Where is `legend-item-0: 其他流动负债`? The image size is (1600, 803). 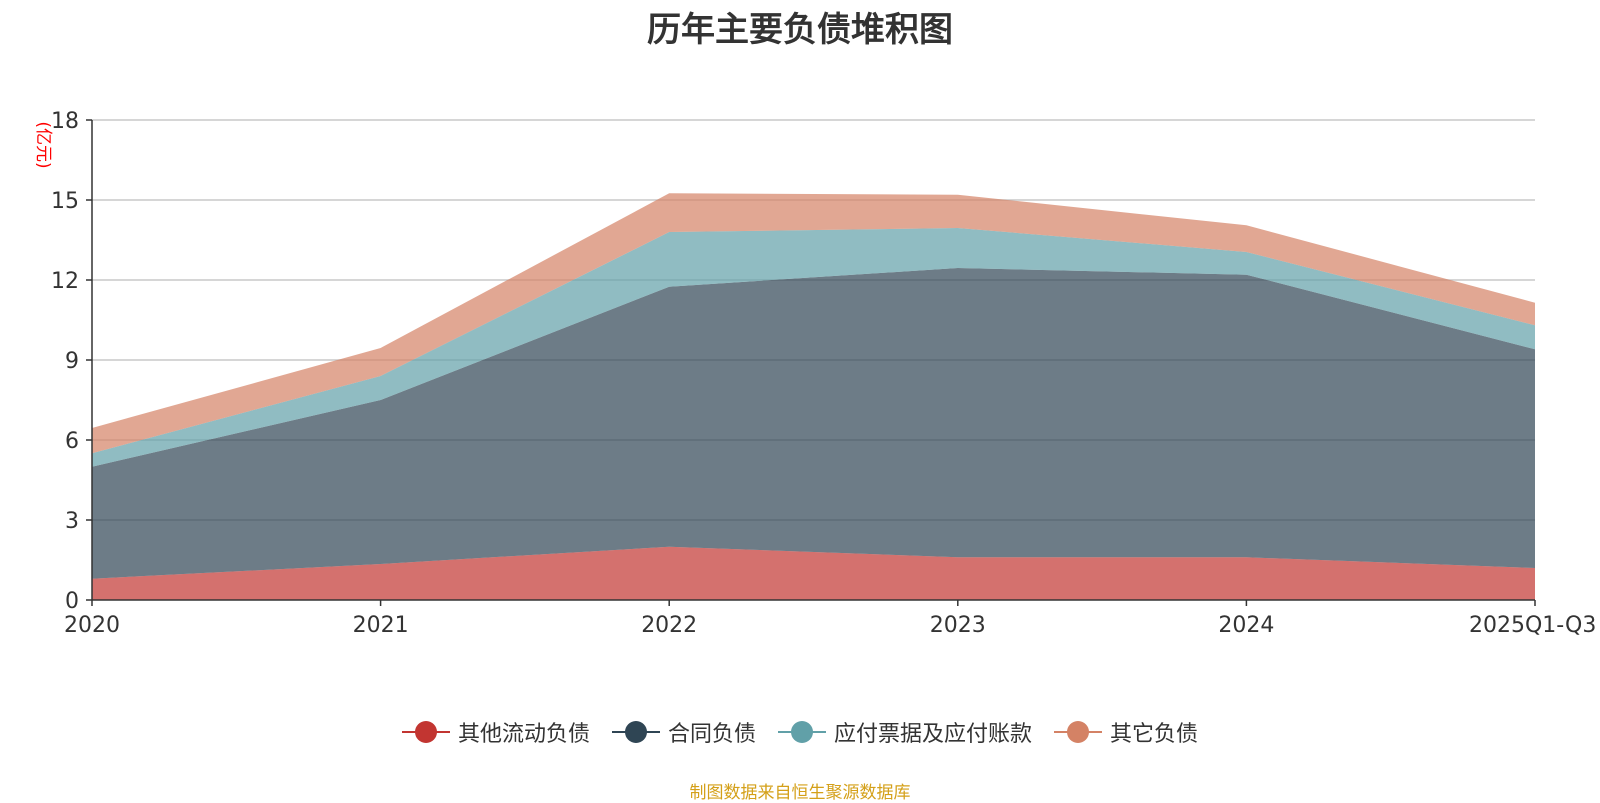 legend-item-0: 其他流动负债 is located at coordinates (495, 732).